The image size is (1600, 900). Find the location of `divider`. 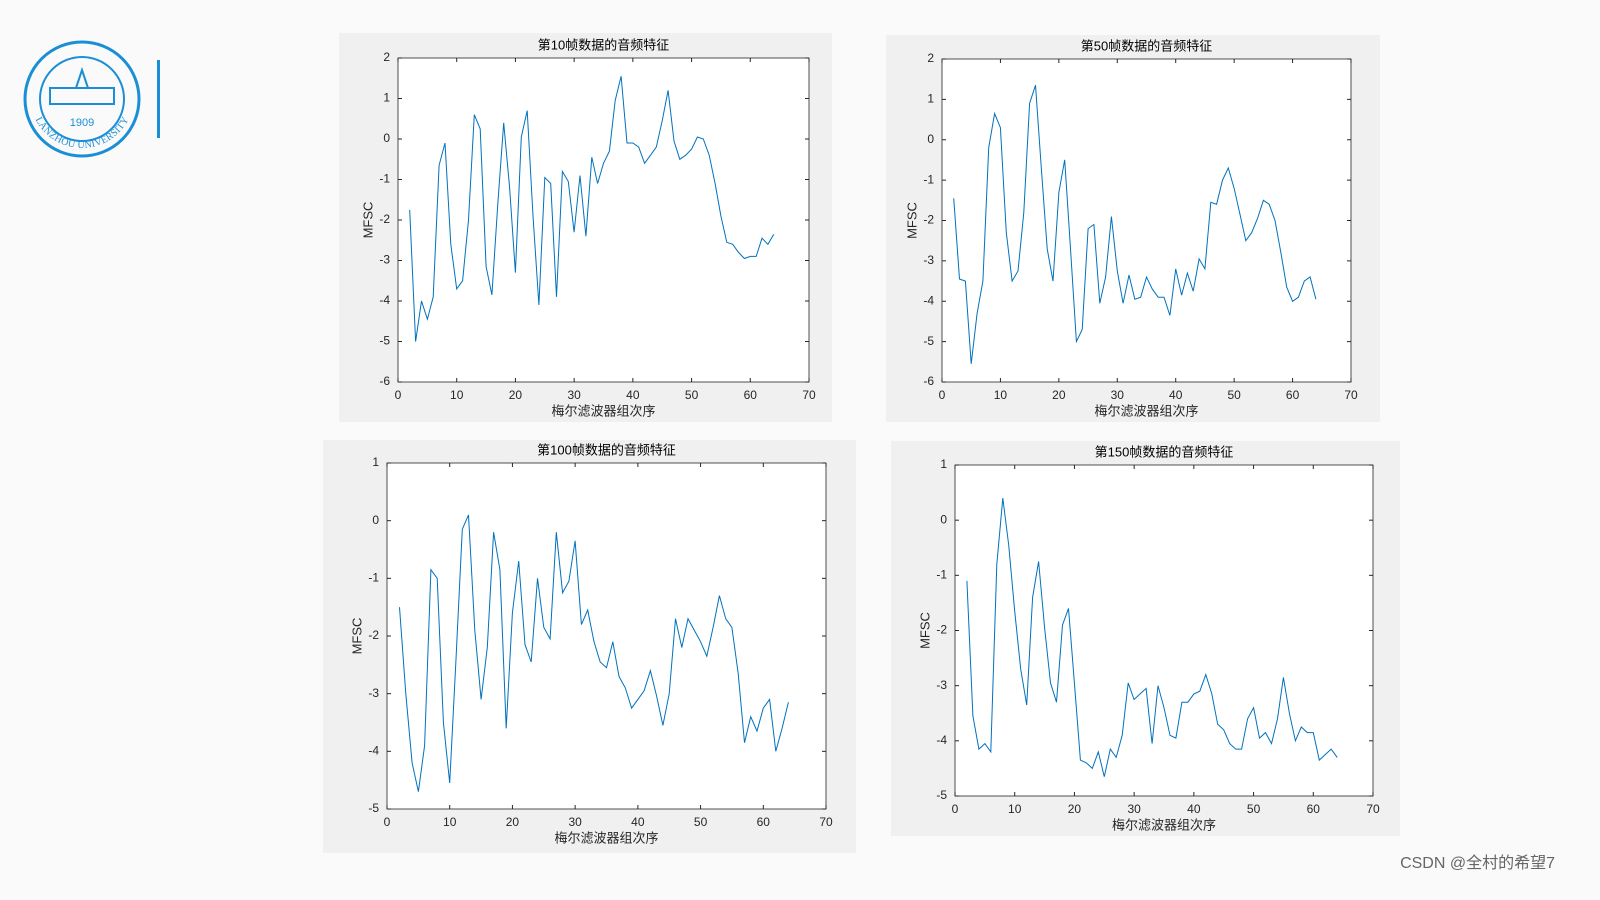

divider is located at coordinates (158, 99).